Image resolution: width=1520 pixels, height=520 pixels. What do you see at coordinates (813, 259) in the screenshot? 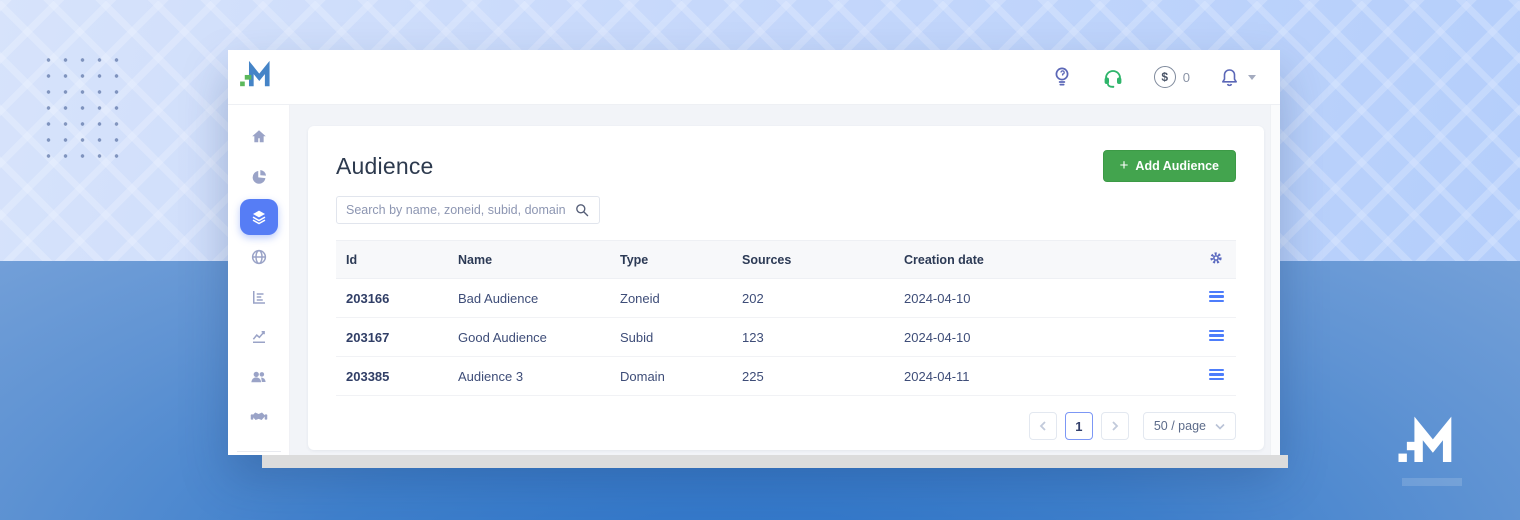
I see `column-header-sources: Sources` at bounding box center [813, 259].